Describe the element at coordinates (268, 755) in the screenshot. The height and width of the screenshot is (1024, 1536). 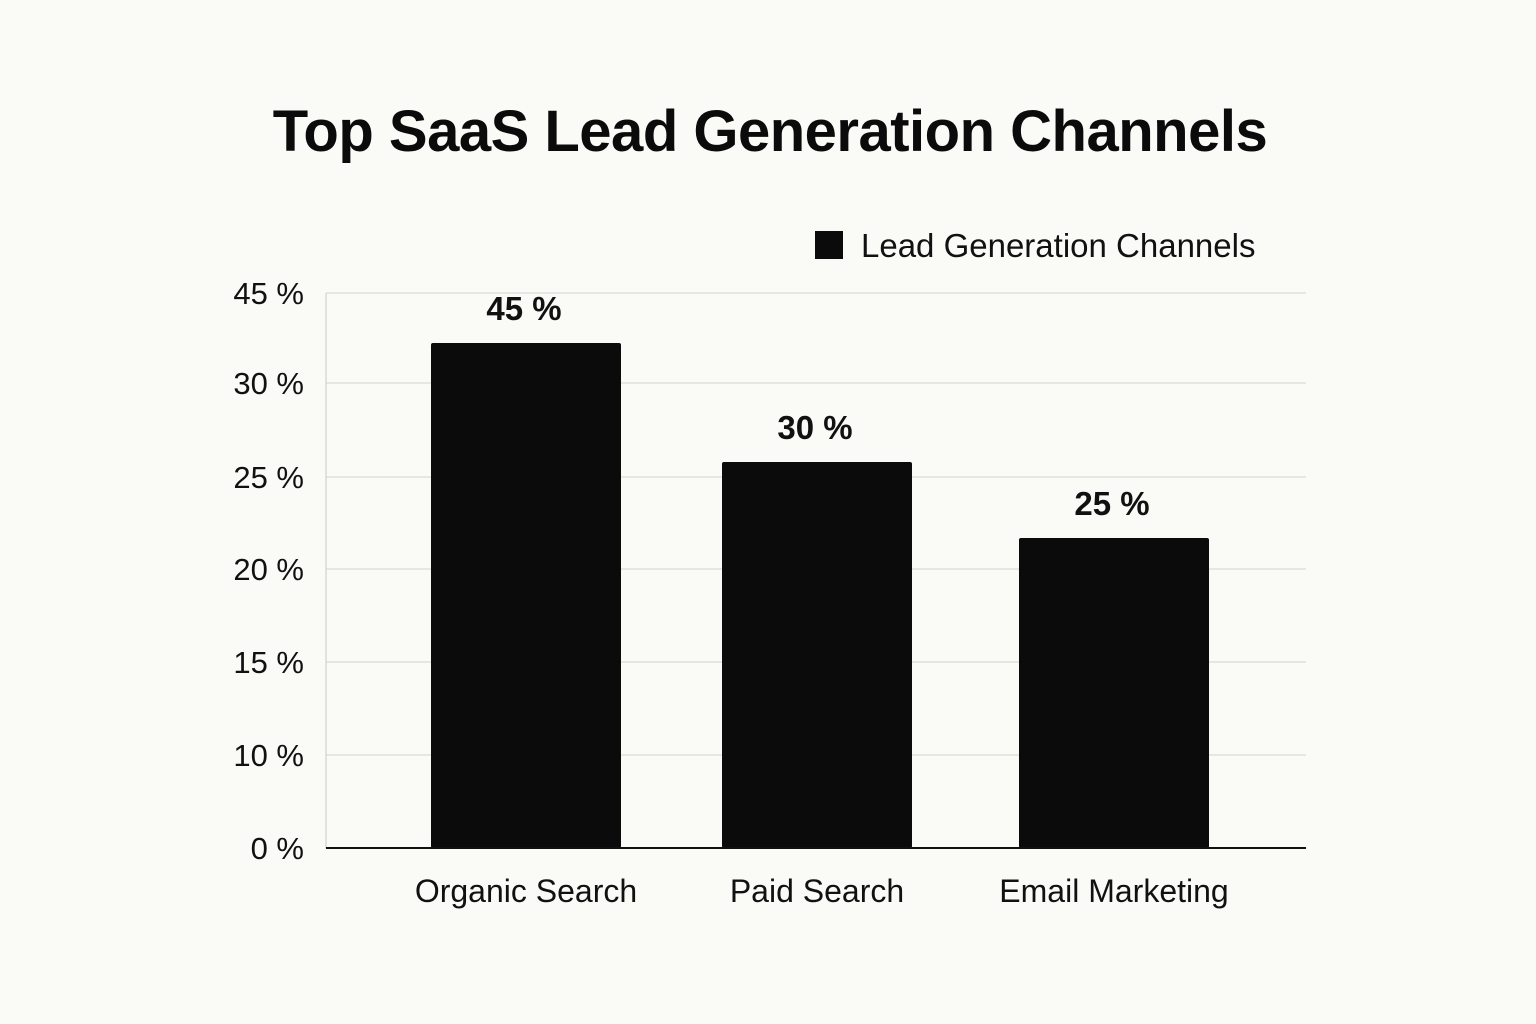
I see `y-tick-label: 10 %` at that location.